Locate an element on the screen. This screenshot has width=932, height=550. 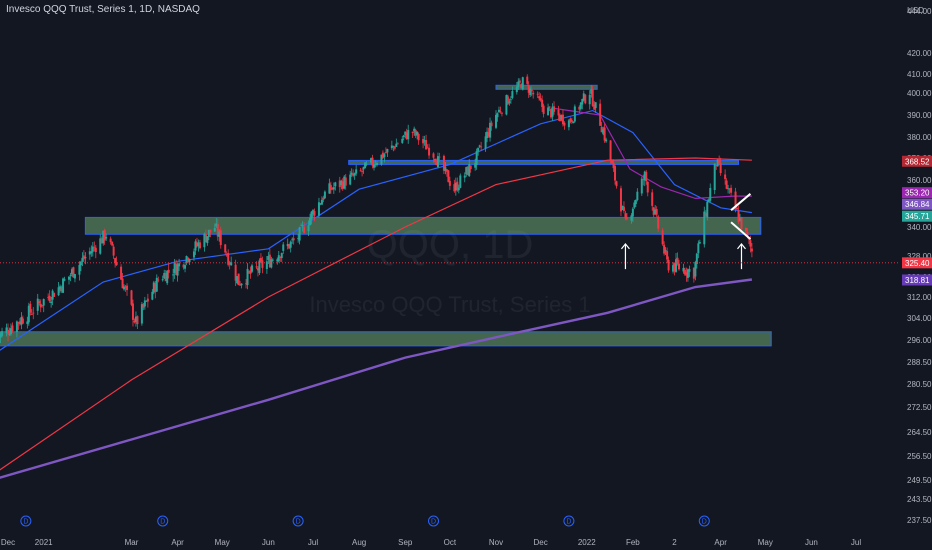
x-tick-label: 2022 is located at coordinates (587, 542).